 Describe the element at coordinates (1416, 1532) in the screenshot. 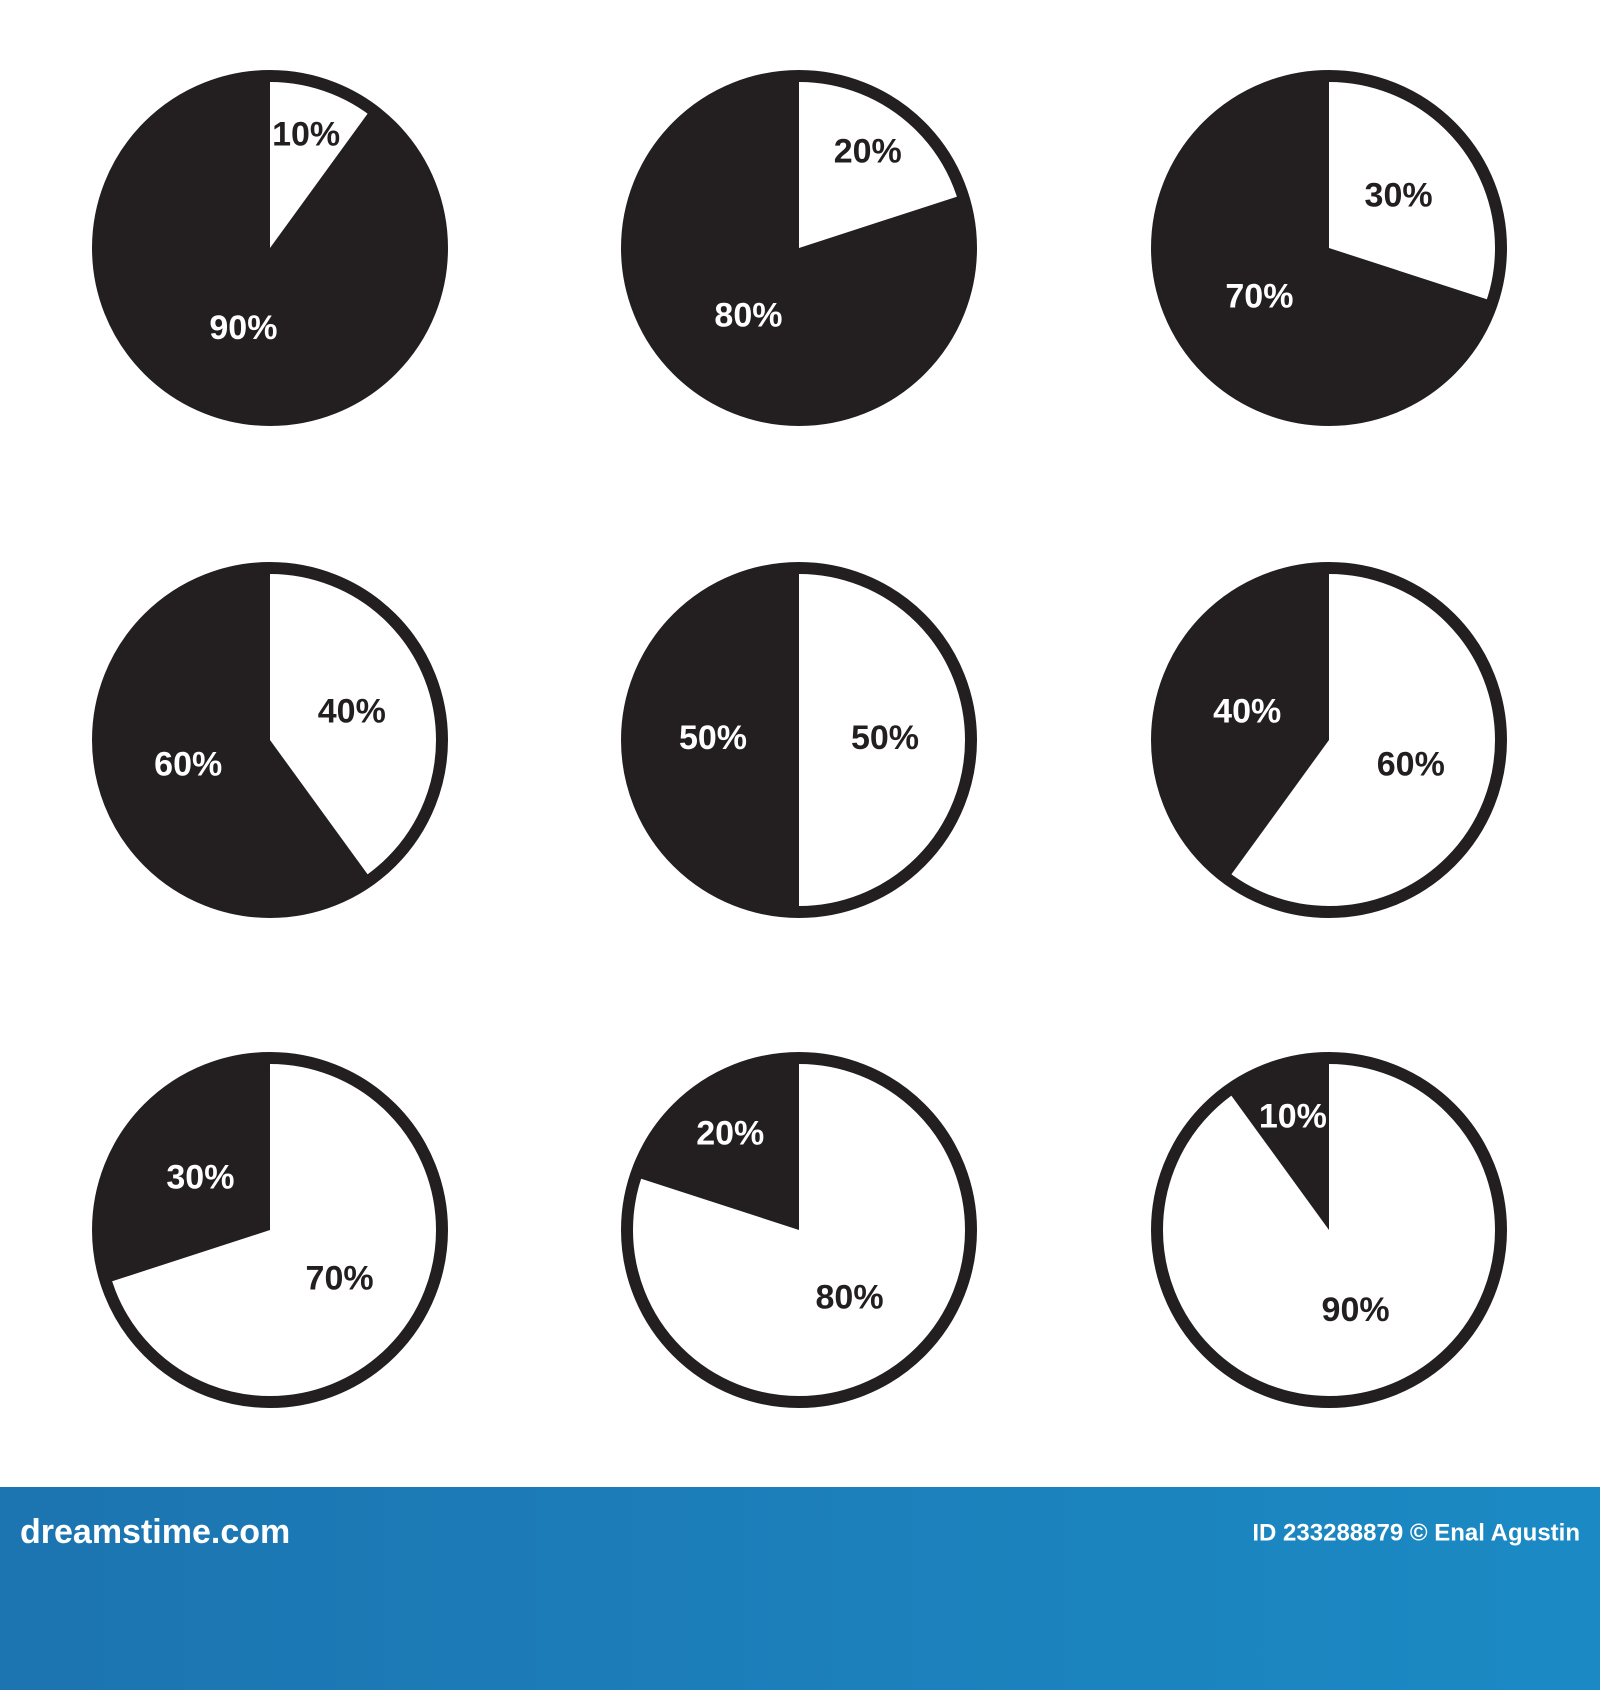

I see `footer-credit: ID 233288879 © Enal Agustin` at that location.